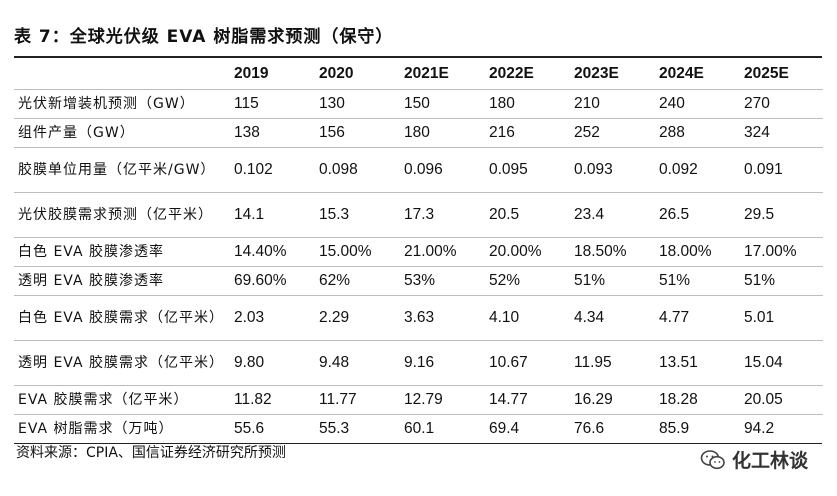 The width and height of the screenshot is (837, 496). I want to click on table-cell: 4.77, so click(695, 318).